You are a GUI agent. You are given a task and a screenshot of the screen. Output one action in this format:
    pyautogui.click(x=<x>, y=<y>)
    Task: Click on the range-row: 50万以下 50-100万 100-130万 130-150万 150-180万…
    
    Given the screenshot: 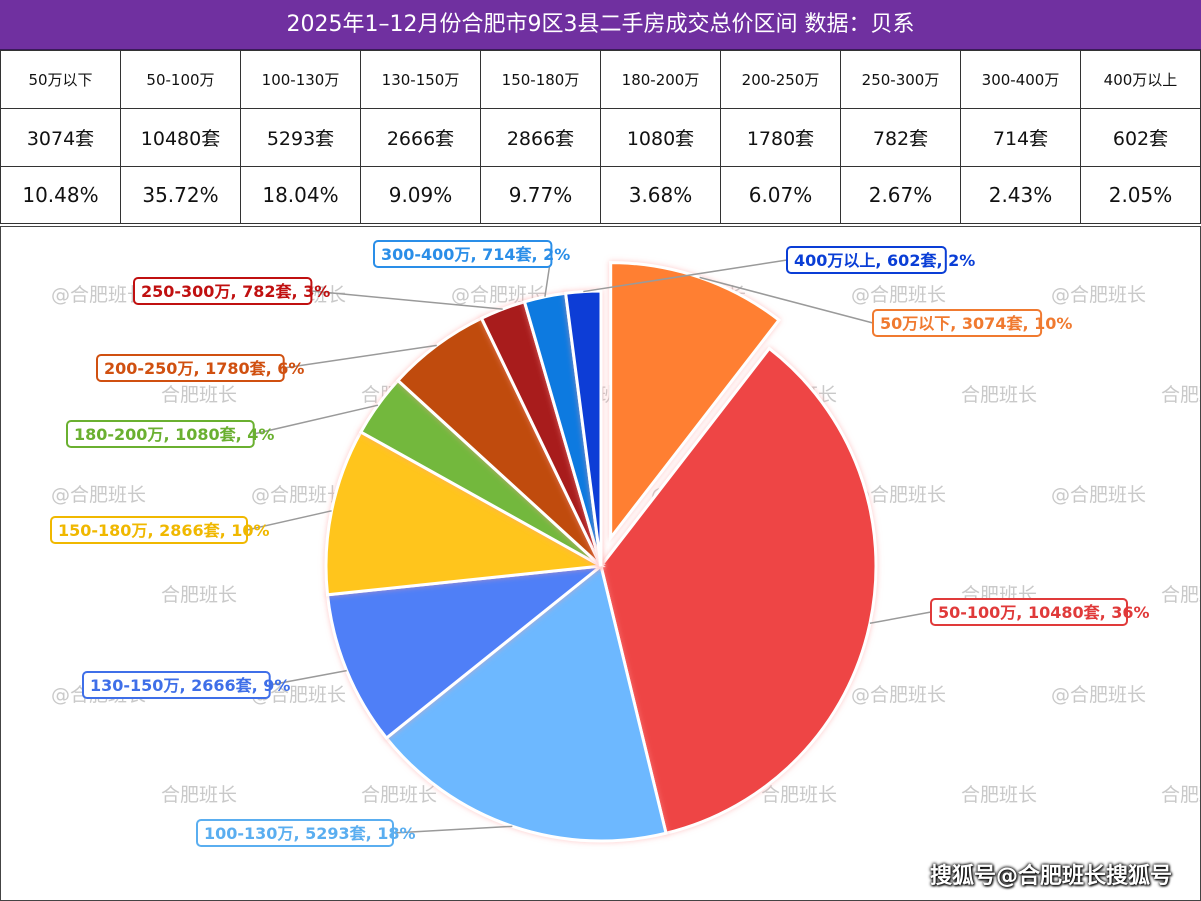 What is the action you would take?
    pyautogui.click(x=600, y=79)
    